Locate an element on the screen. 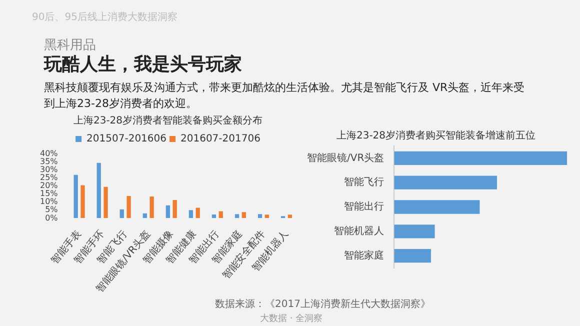 This screenshot has height=326, width=580. y-tick-label: 25% is located at coordinates (49, 177).